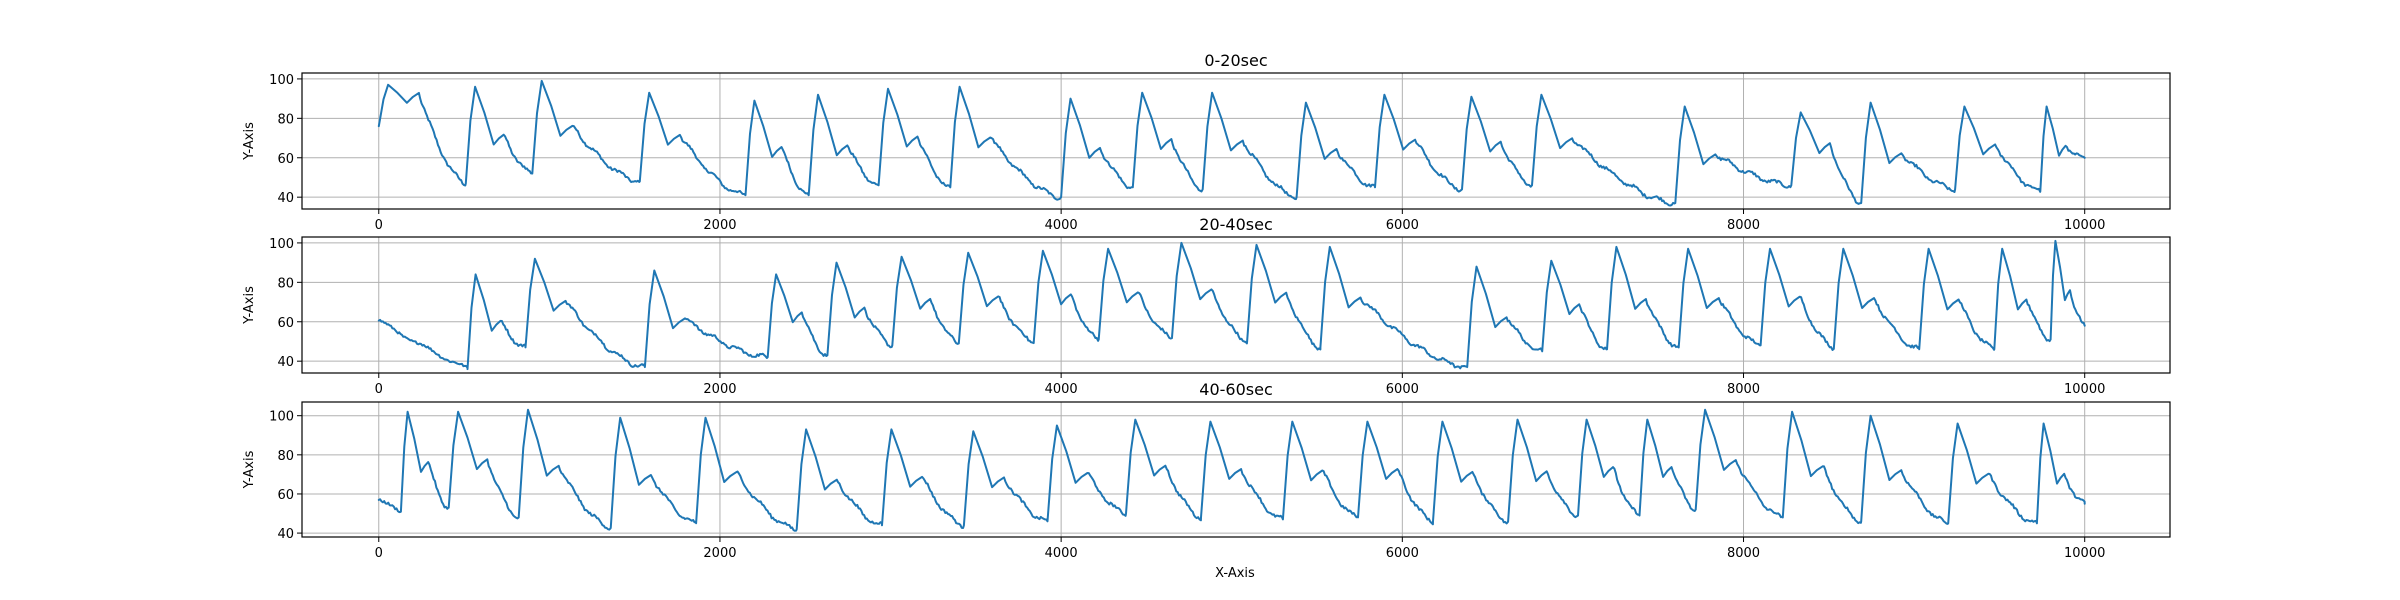 This screenshot has height=600, width=2400. Describe the element at coordinates (1235, 389) in the screenshot. I see `subplot-title: 40-60sec` at that location.